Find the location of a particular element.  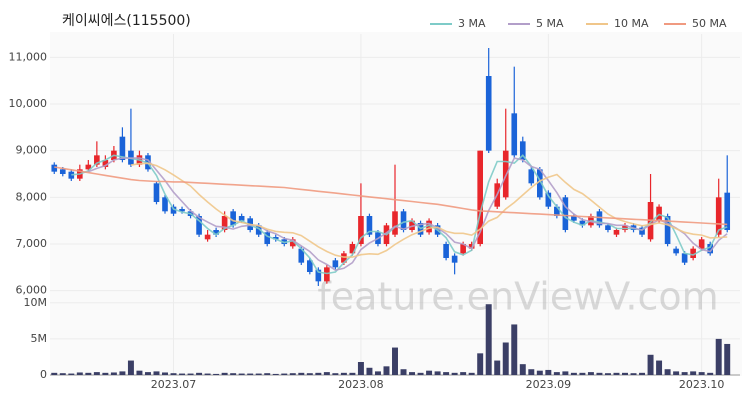

ma-line is located at coordinates (391, 196).